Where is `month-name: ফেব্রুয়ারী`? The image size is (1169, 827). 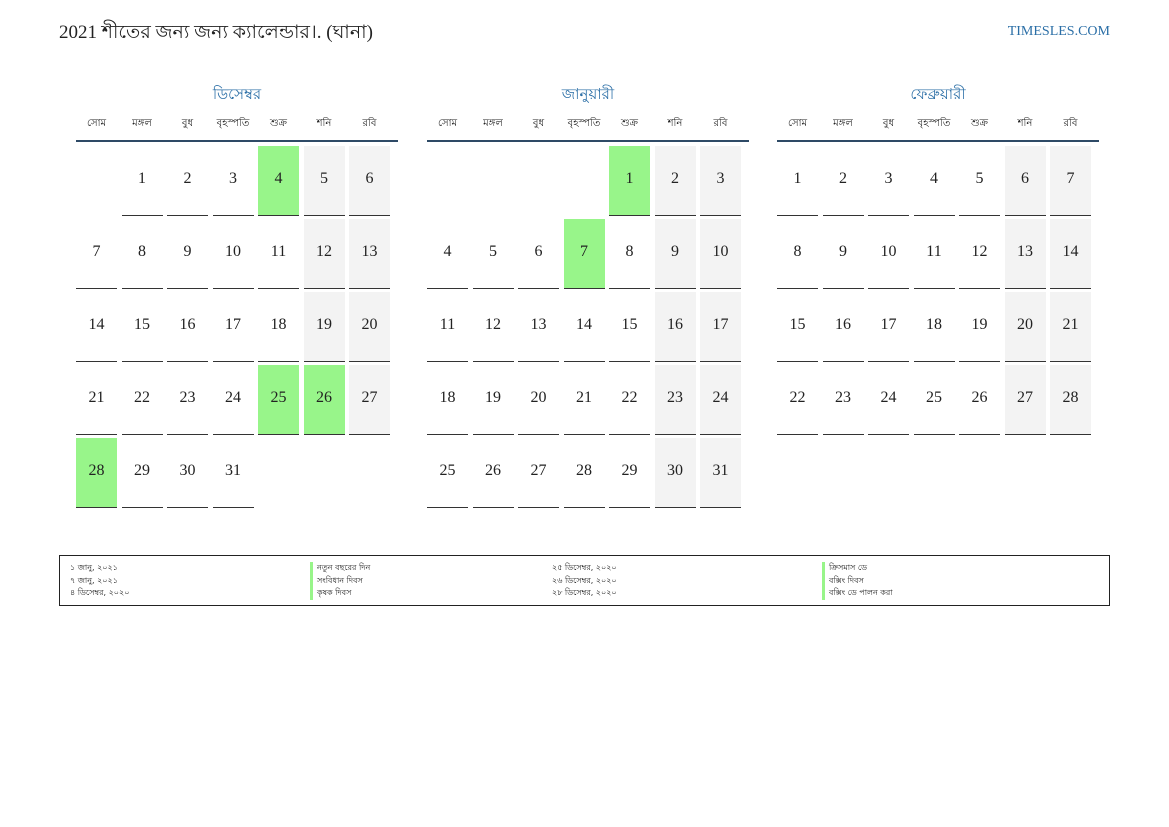
month-name: ফেব্রুয়ারী is located at coordinates (938, 94).